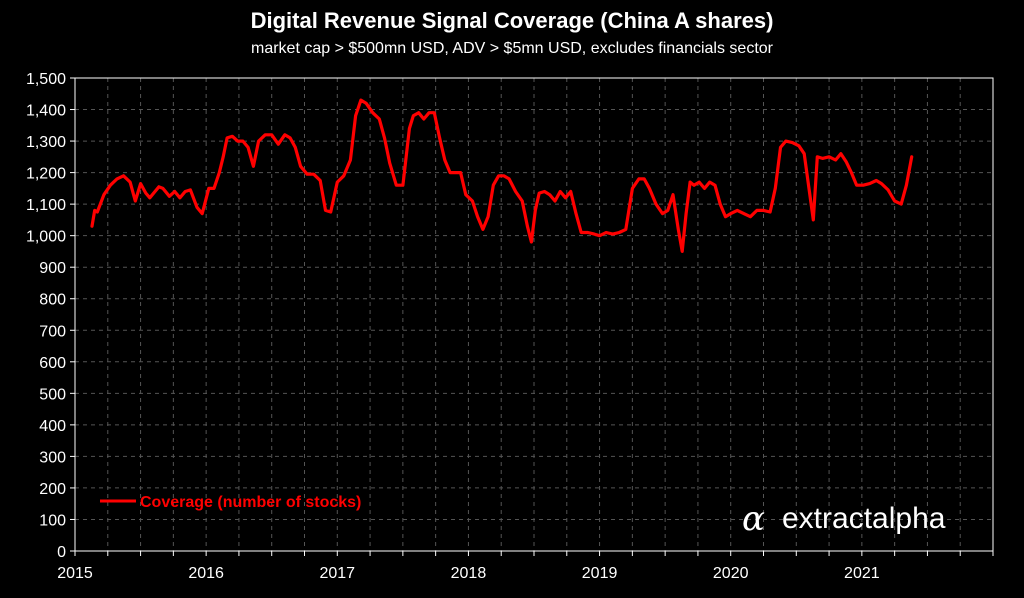 This screenshot has height=598, width=1024. What do you see at coordinates (753, 519) in the screenshot?
I see `alpha-logo-icon: α` at bounding box center [753, 519].